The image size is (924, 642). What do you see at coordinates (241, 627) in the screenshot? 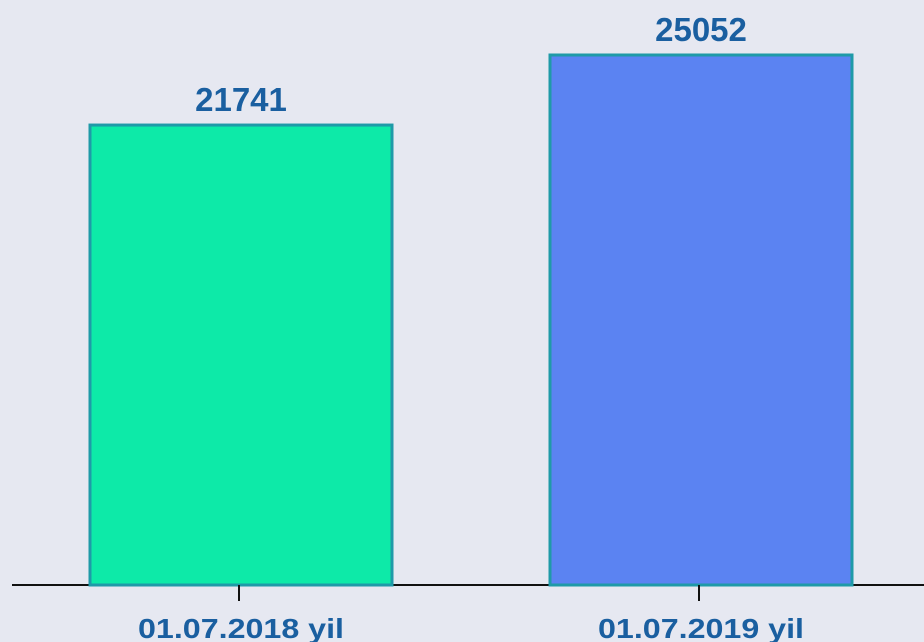
I see `x-tick-label: 01.07.2018 yil` at bounding box center [241, 627].